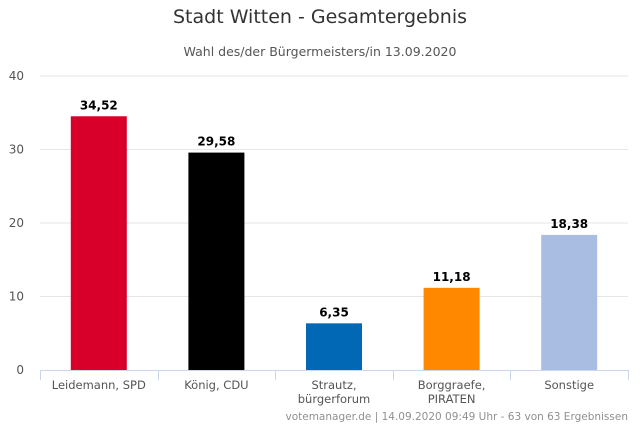 The image size is (640, 427). I want to click on data-label: 34,52, so click(99, 105).